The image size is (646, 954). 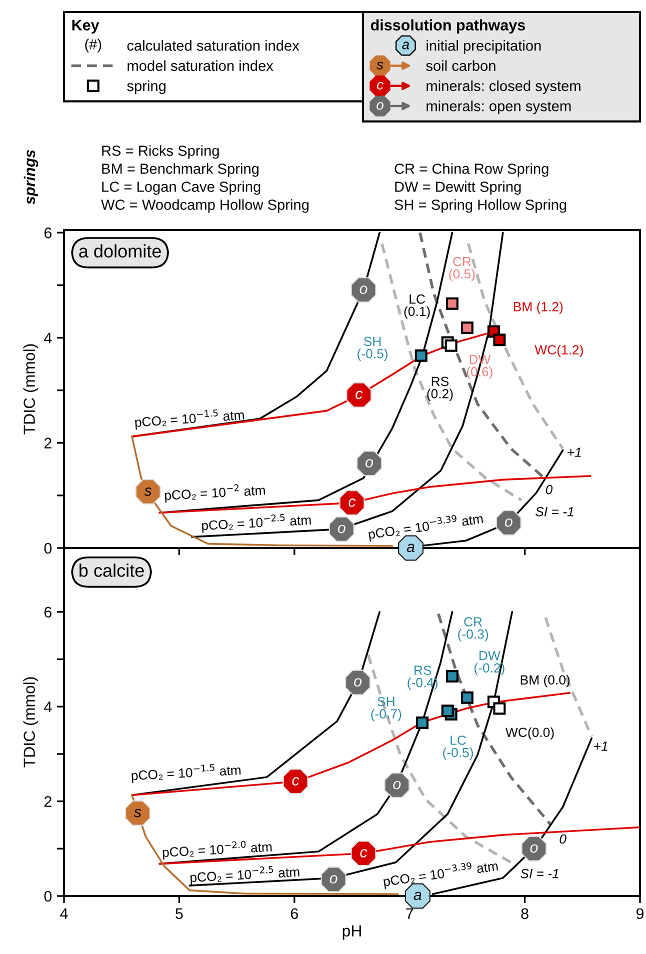 I want to click on text: LC = Logan Cave Spring, so click(x=181, y=188).